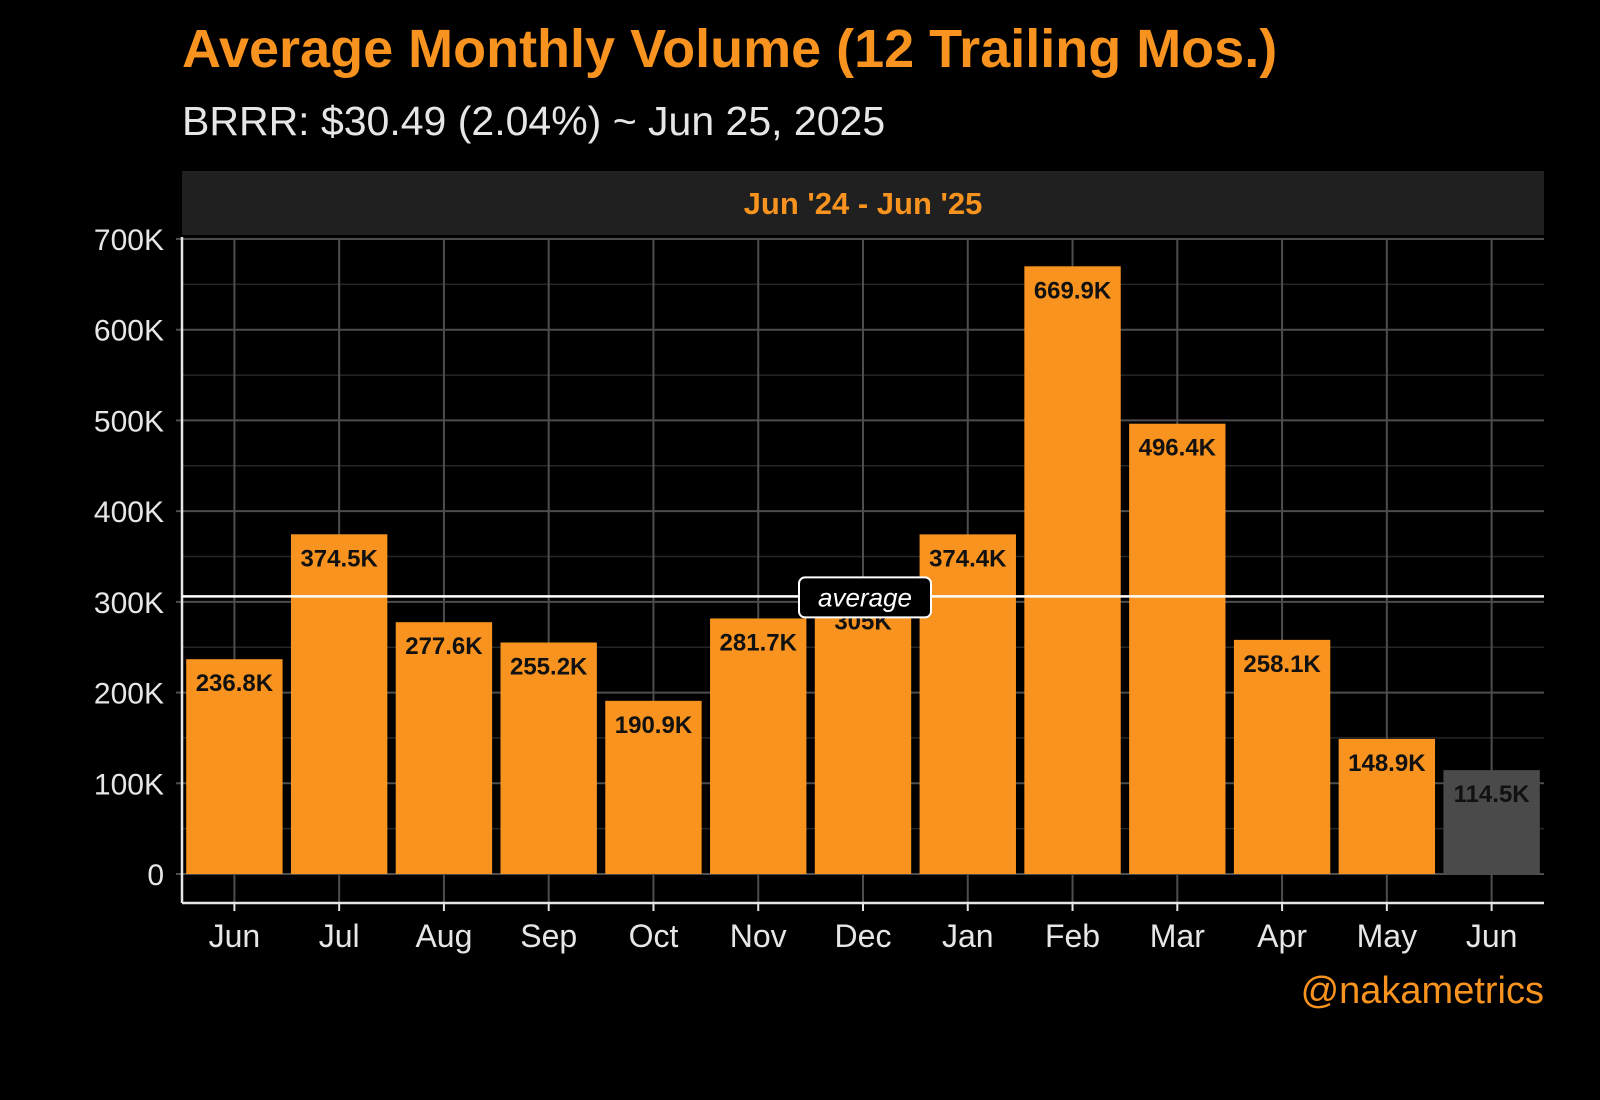  Describe the element at coordinates (1282, 664) in the screenshot. I see `bar-value-label: 258.1K` at that location.